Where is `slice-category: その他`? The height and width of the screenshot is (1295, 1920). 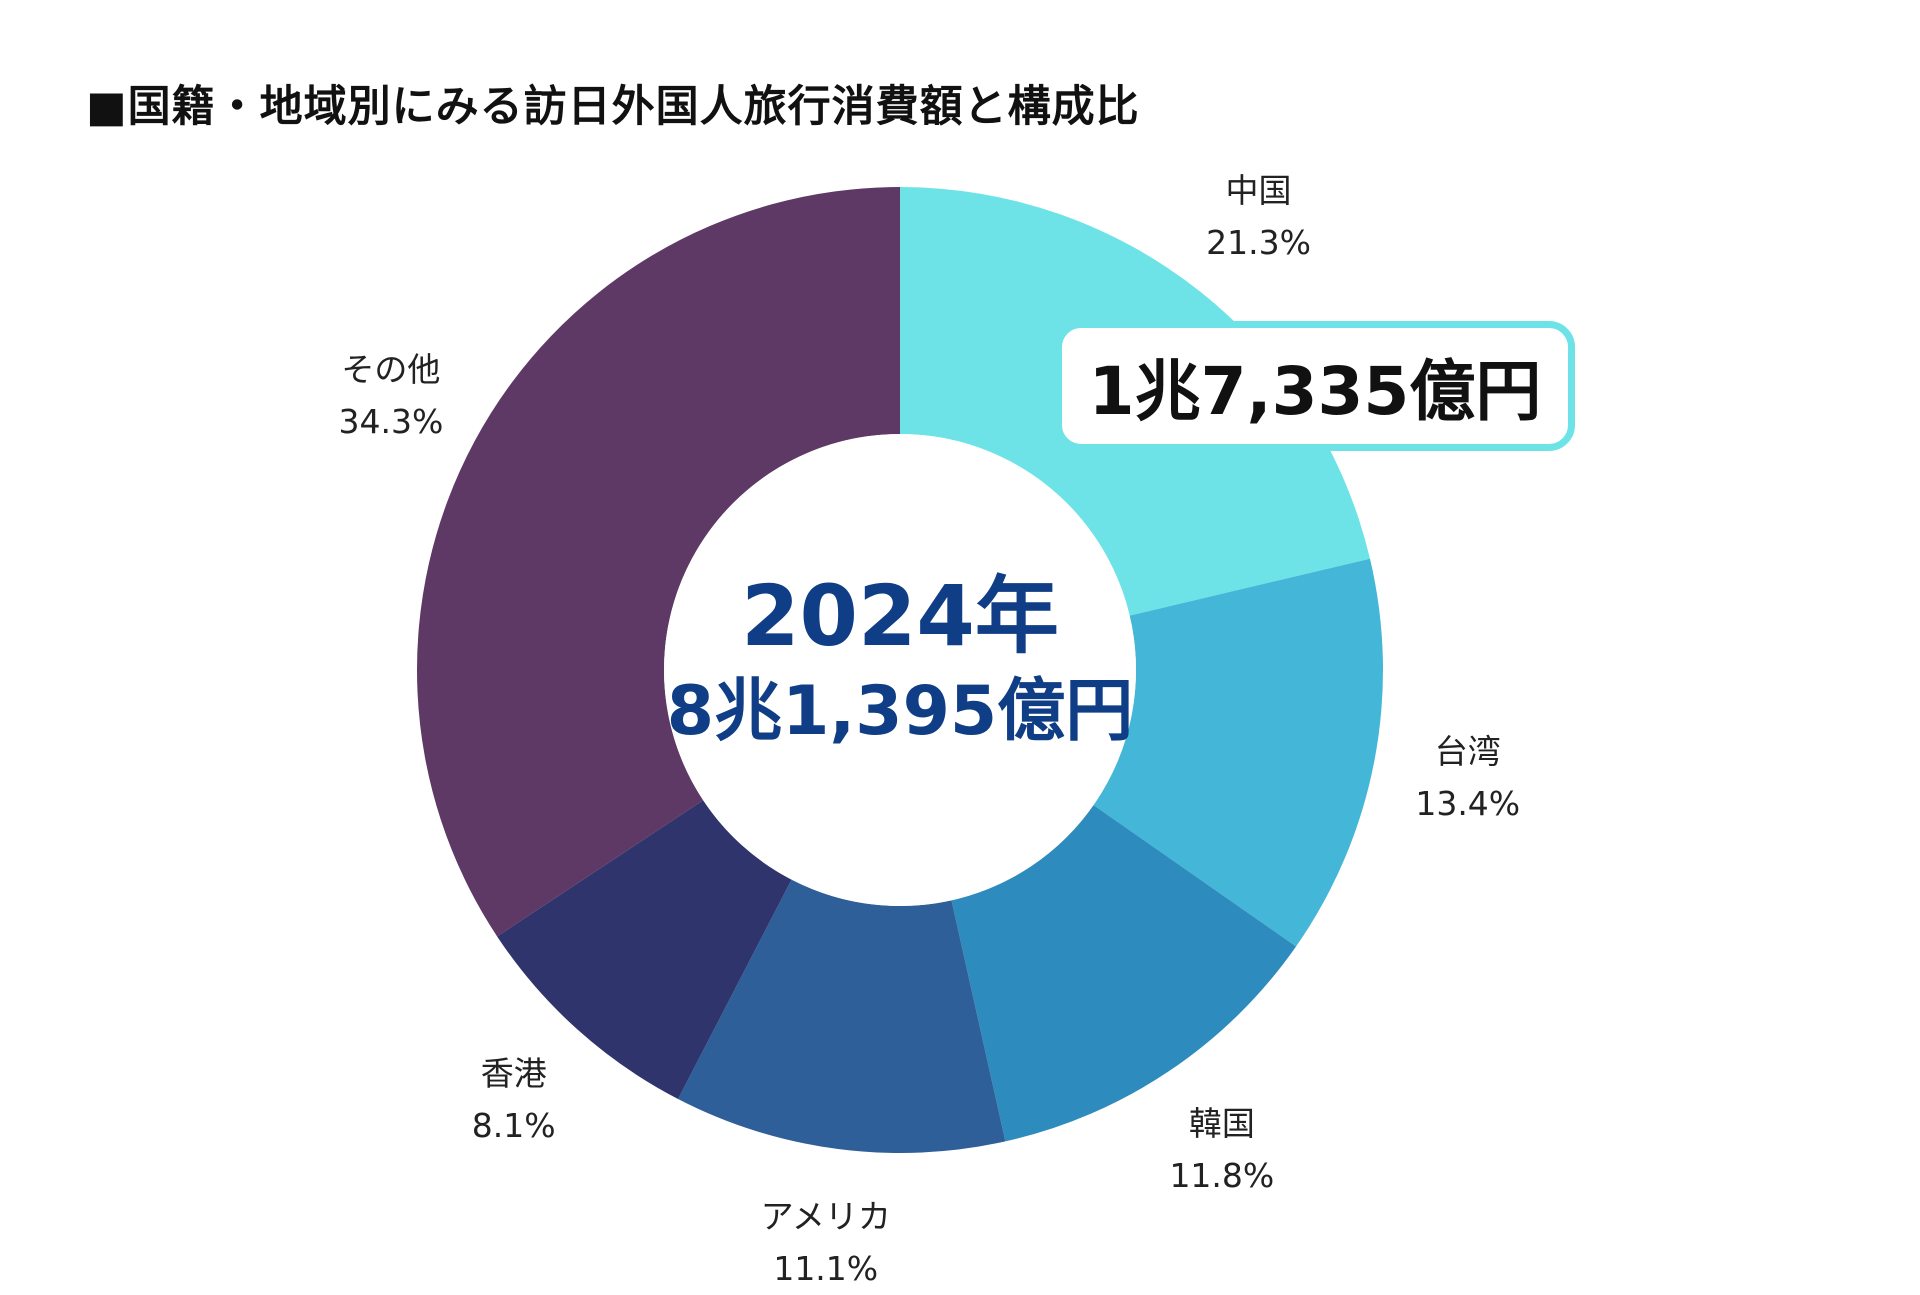 slice-category: その他 is located at coordinates (391, 370).